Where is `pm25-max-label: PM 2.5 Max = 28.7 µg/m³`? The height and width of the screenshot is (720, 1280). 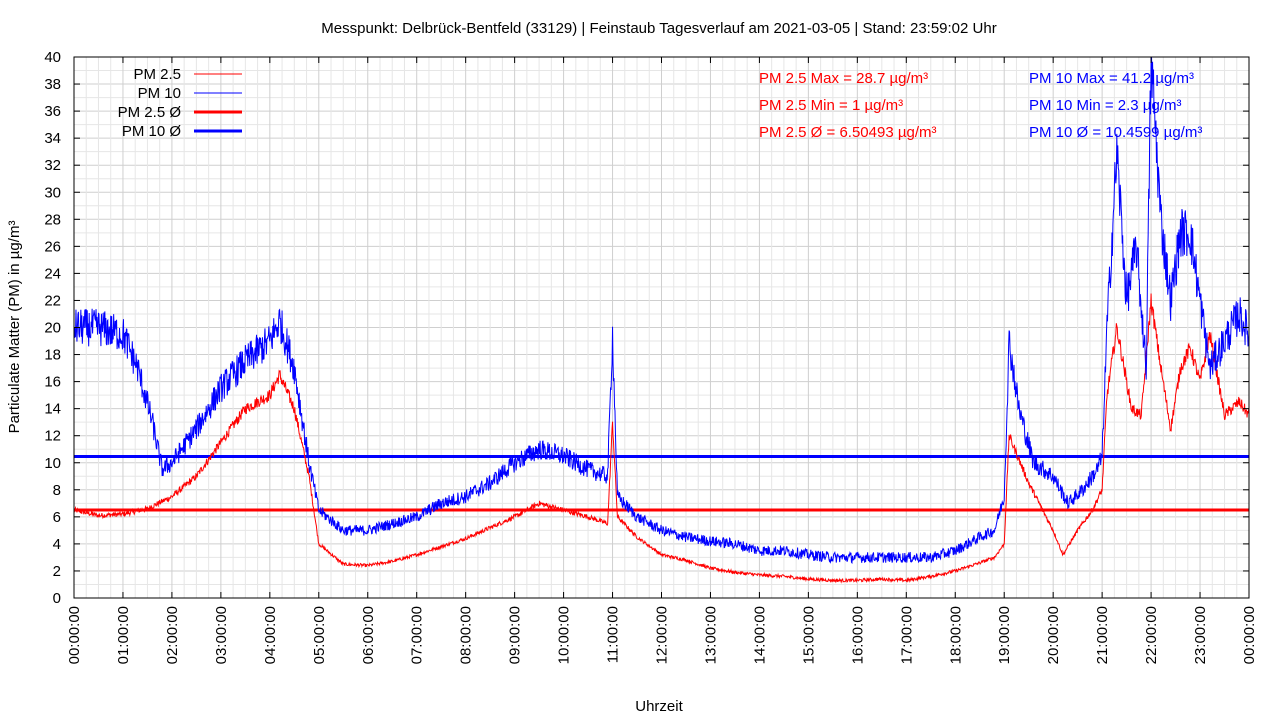 pm25-max-label: PM 2.5 Max = 28.7 µg/m³ is located at coordinates (843, 78).